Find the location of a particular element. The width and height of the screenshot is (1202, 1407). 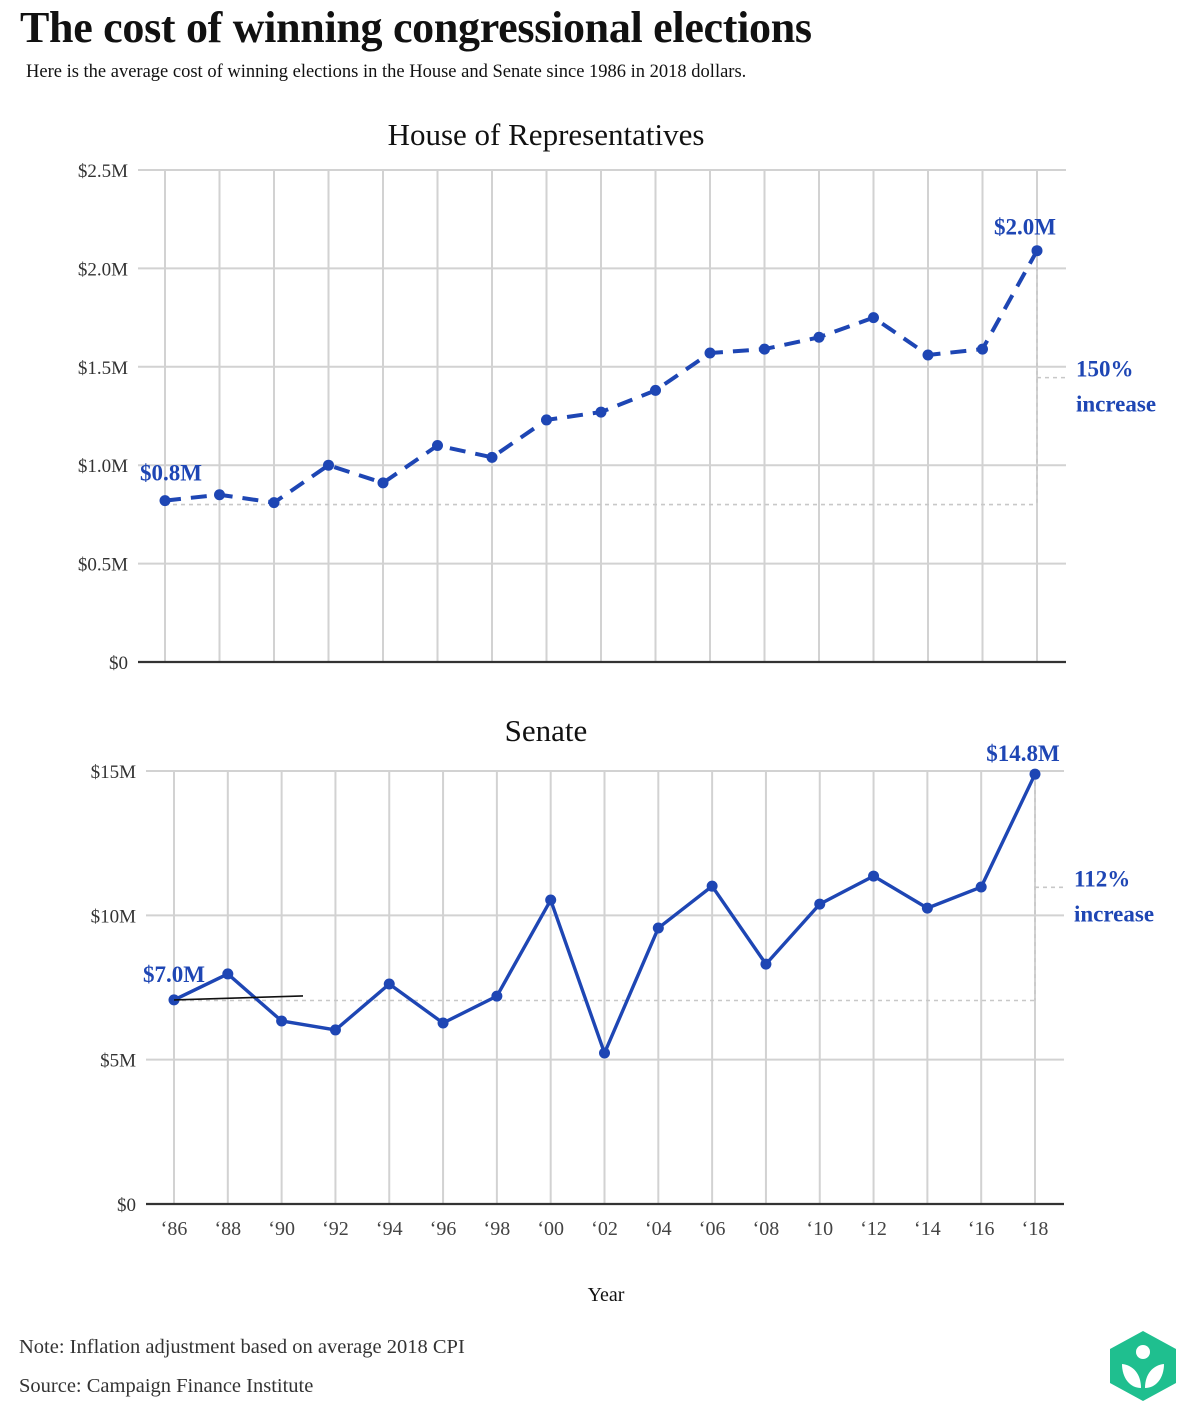

senate-y-tick-label: $0 is located at coordinates (126, 1205).